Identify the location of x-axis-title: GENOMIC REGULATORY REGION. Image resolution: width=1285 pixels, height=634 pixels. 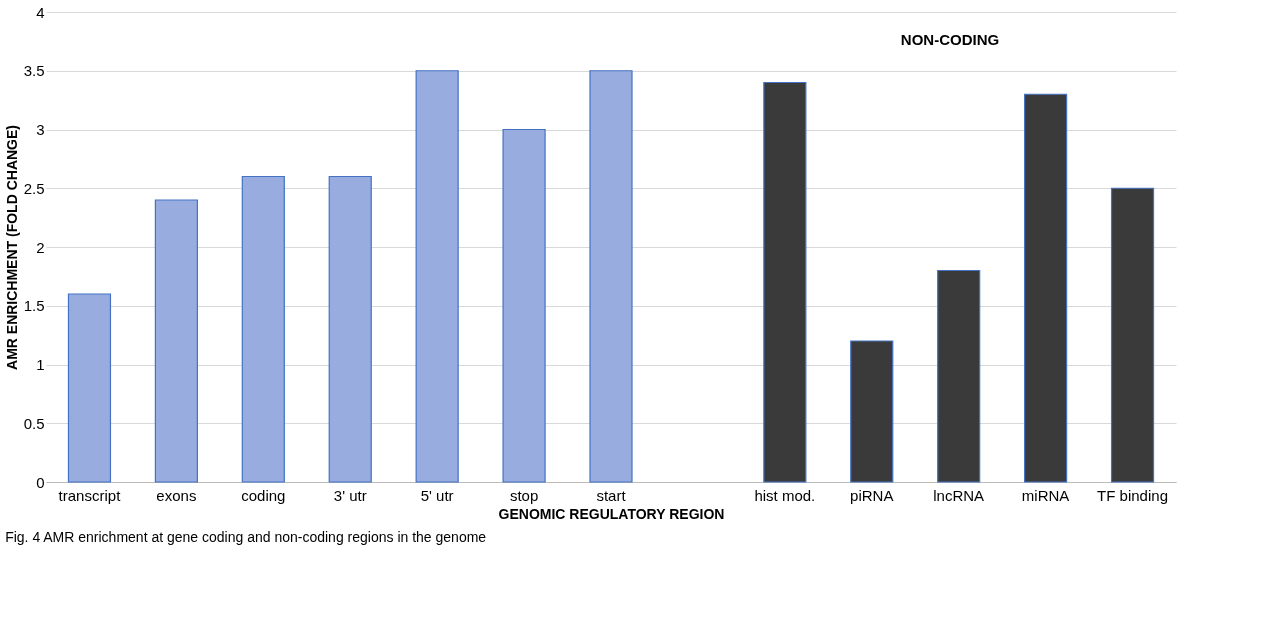
(611, 513).